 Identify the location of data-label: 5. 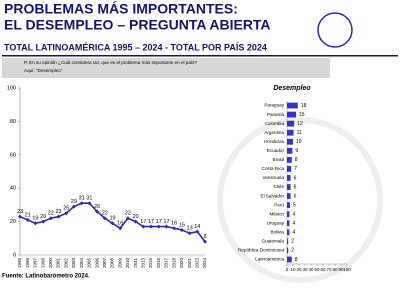
(294, 205).